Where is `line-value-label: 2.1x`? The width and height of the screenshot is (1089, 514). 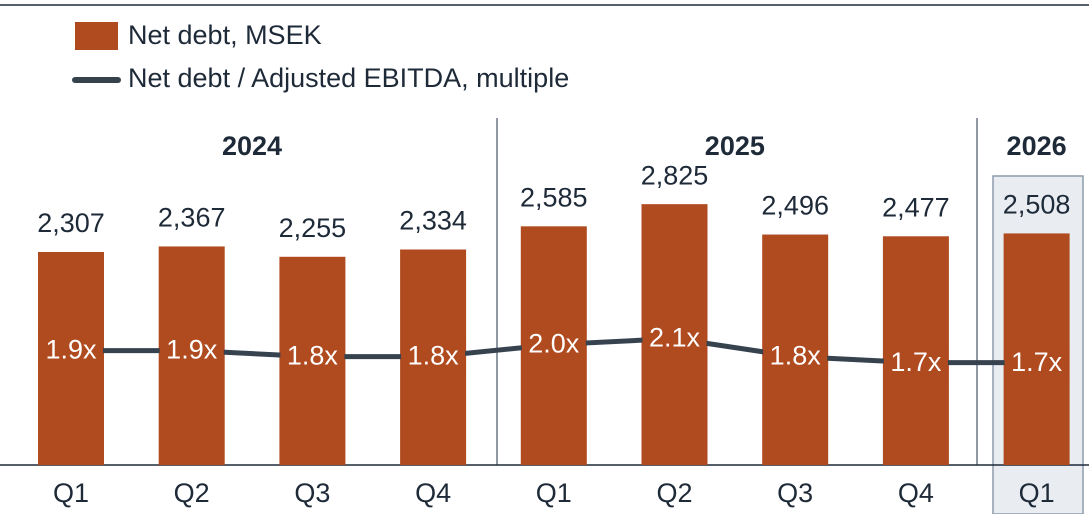
line-value-label: 2.1x is located at coordinates (675, 338).